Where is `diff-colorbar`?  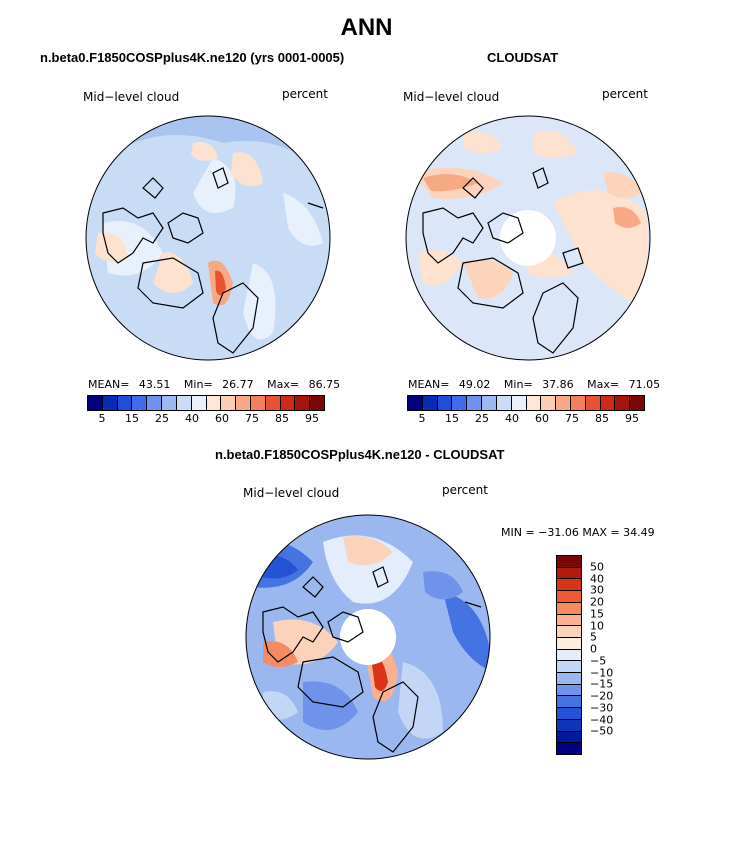 diff-colorbar is located at coordinates (569, 655).